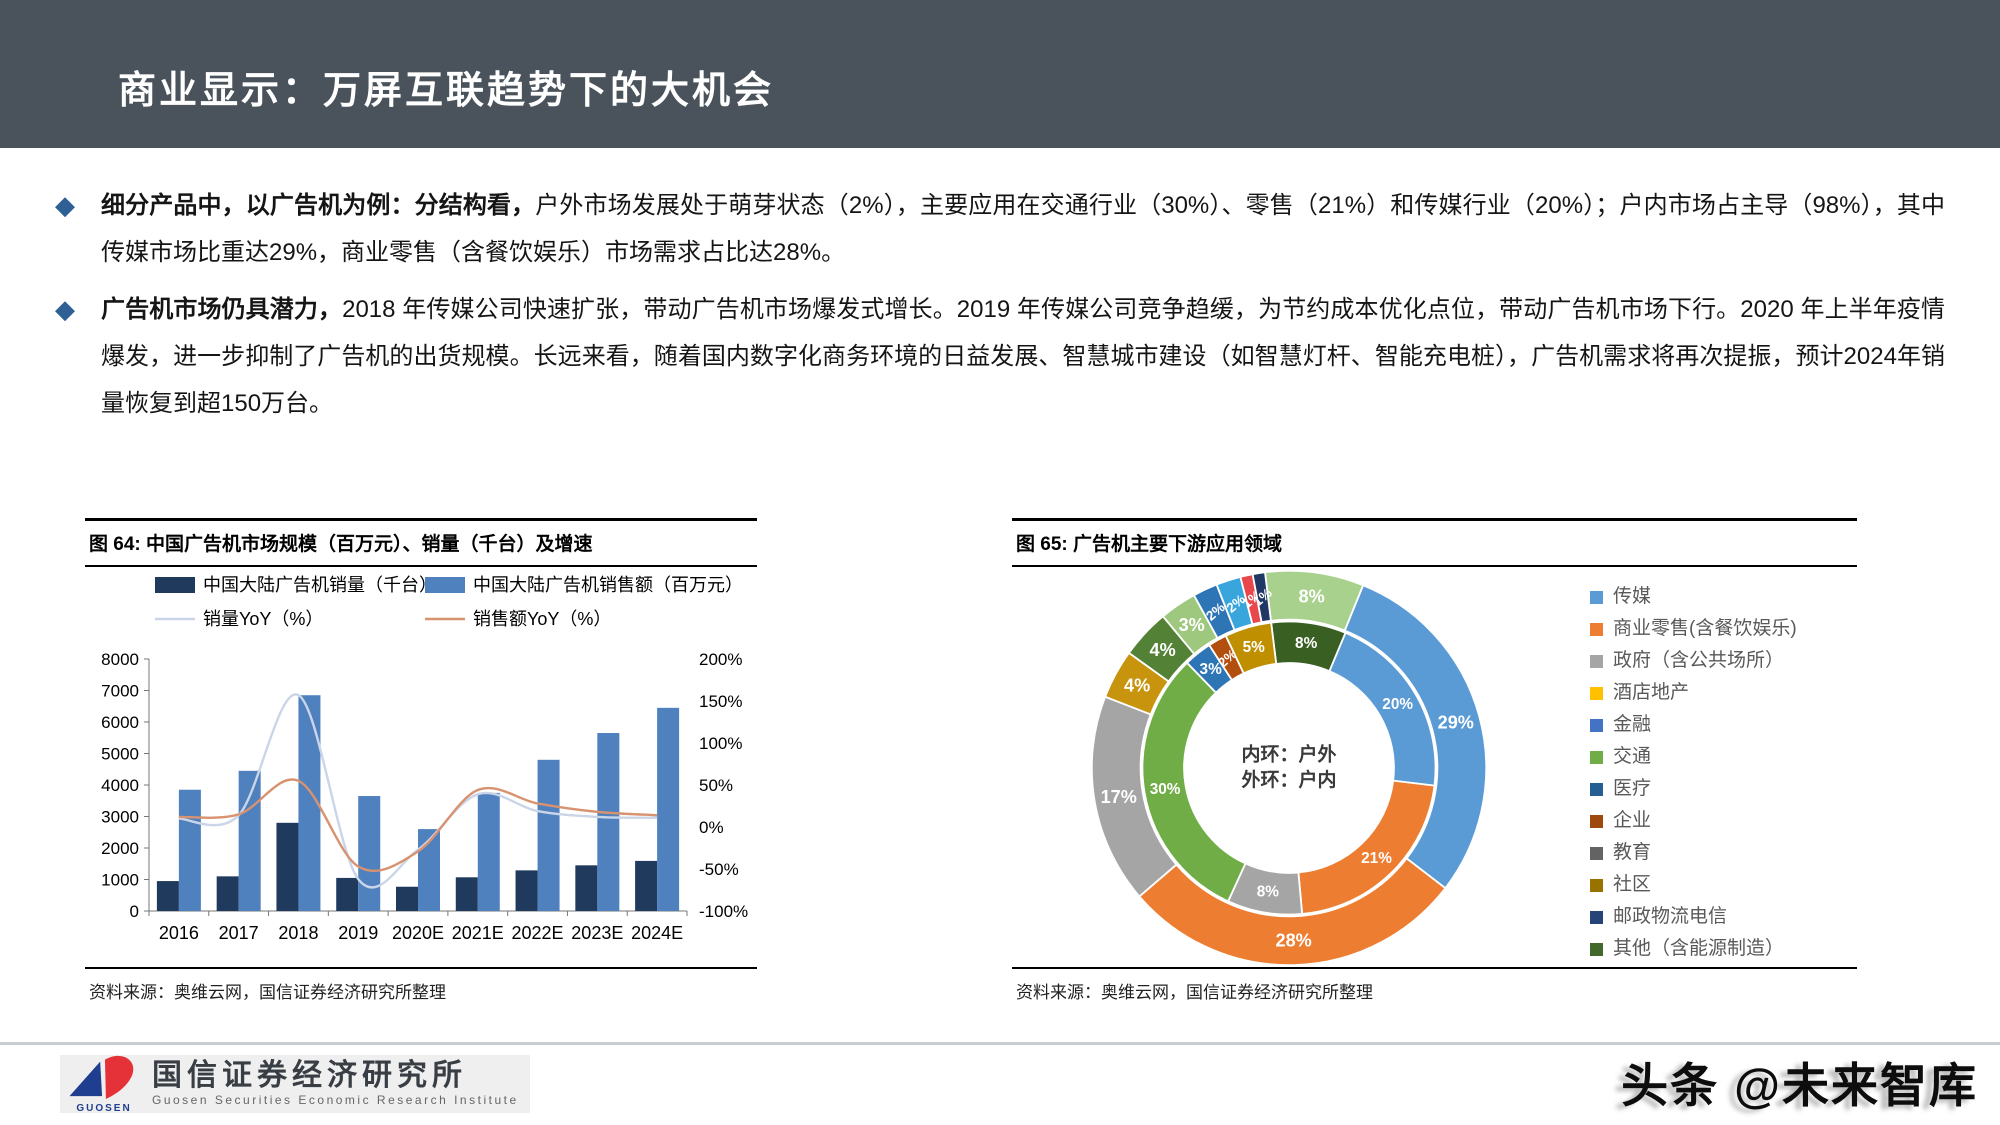  I want to click on legend-item: 邮政物流电信, so click(1693, 917).